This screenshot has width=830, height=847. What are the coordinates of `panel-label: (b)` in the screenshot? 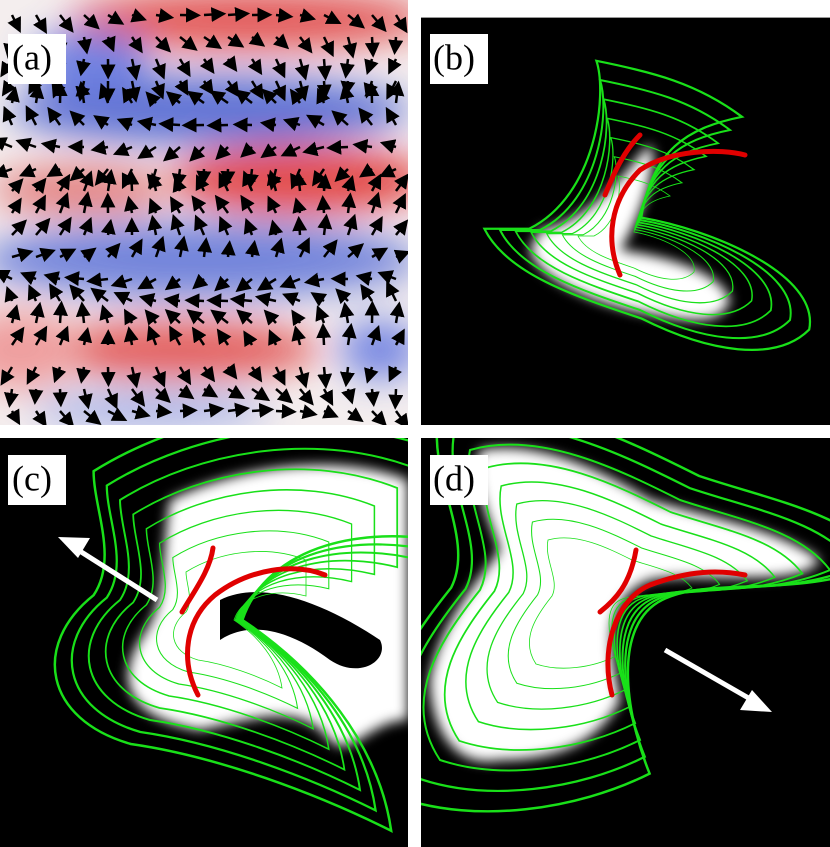 It's located at (454, 57).